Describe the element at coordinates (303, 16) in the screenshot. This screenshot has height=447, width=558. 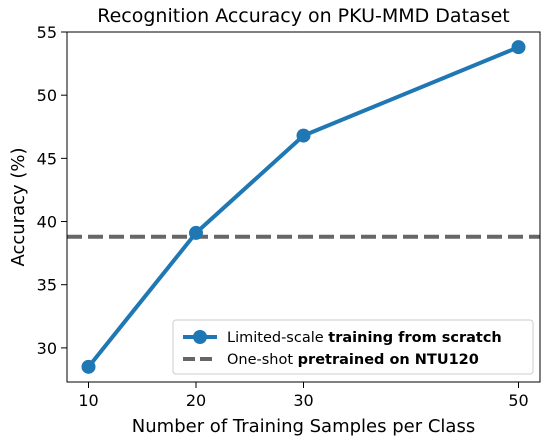
I see `chart-title: Recognition Accuracy on PKU-MMD Dataset` at that location.